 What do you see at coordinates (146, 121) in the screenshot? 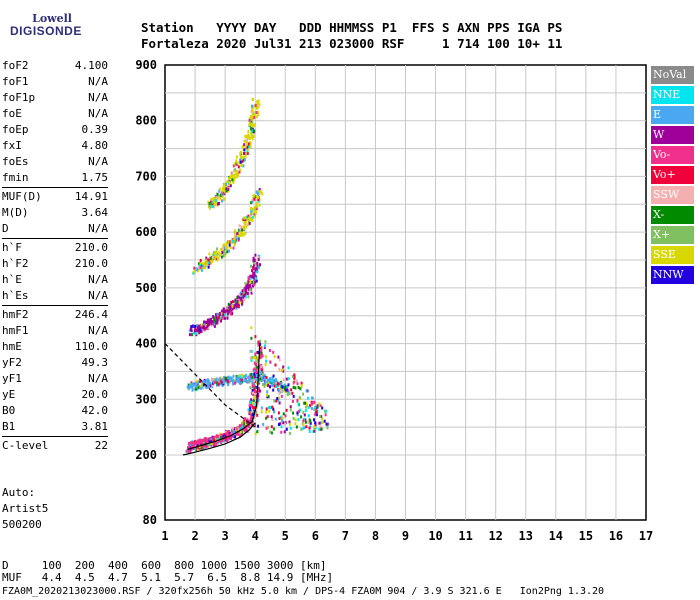
I see `y-tick-label: 800` at bounding box center [146, 121].